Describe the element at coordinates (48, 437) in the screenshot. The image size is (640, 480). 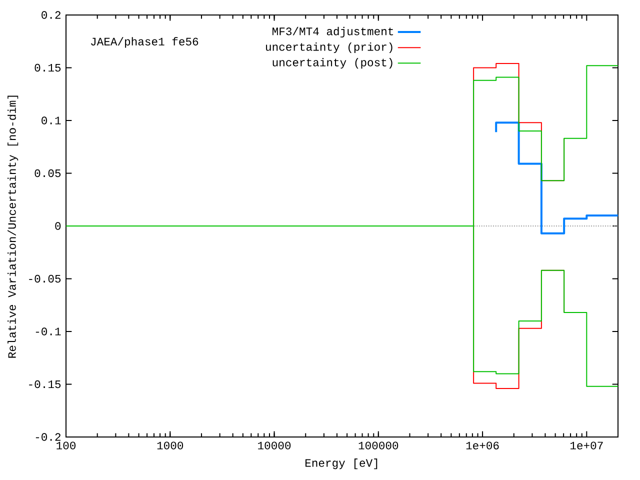
I see `y-tick-label: -0.2` at that location.